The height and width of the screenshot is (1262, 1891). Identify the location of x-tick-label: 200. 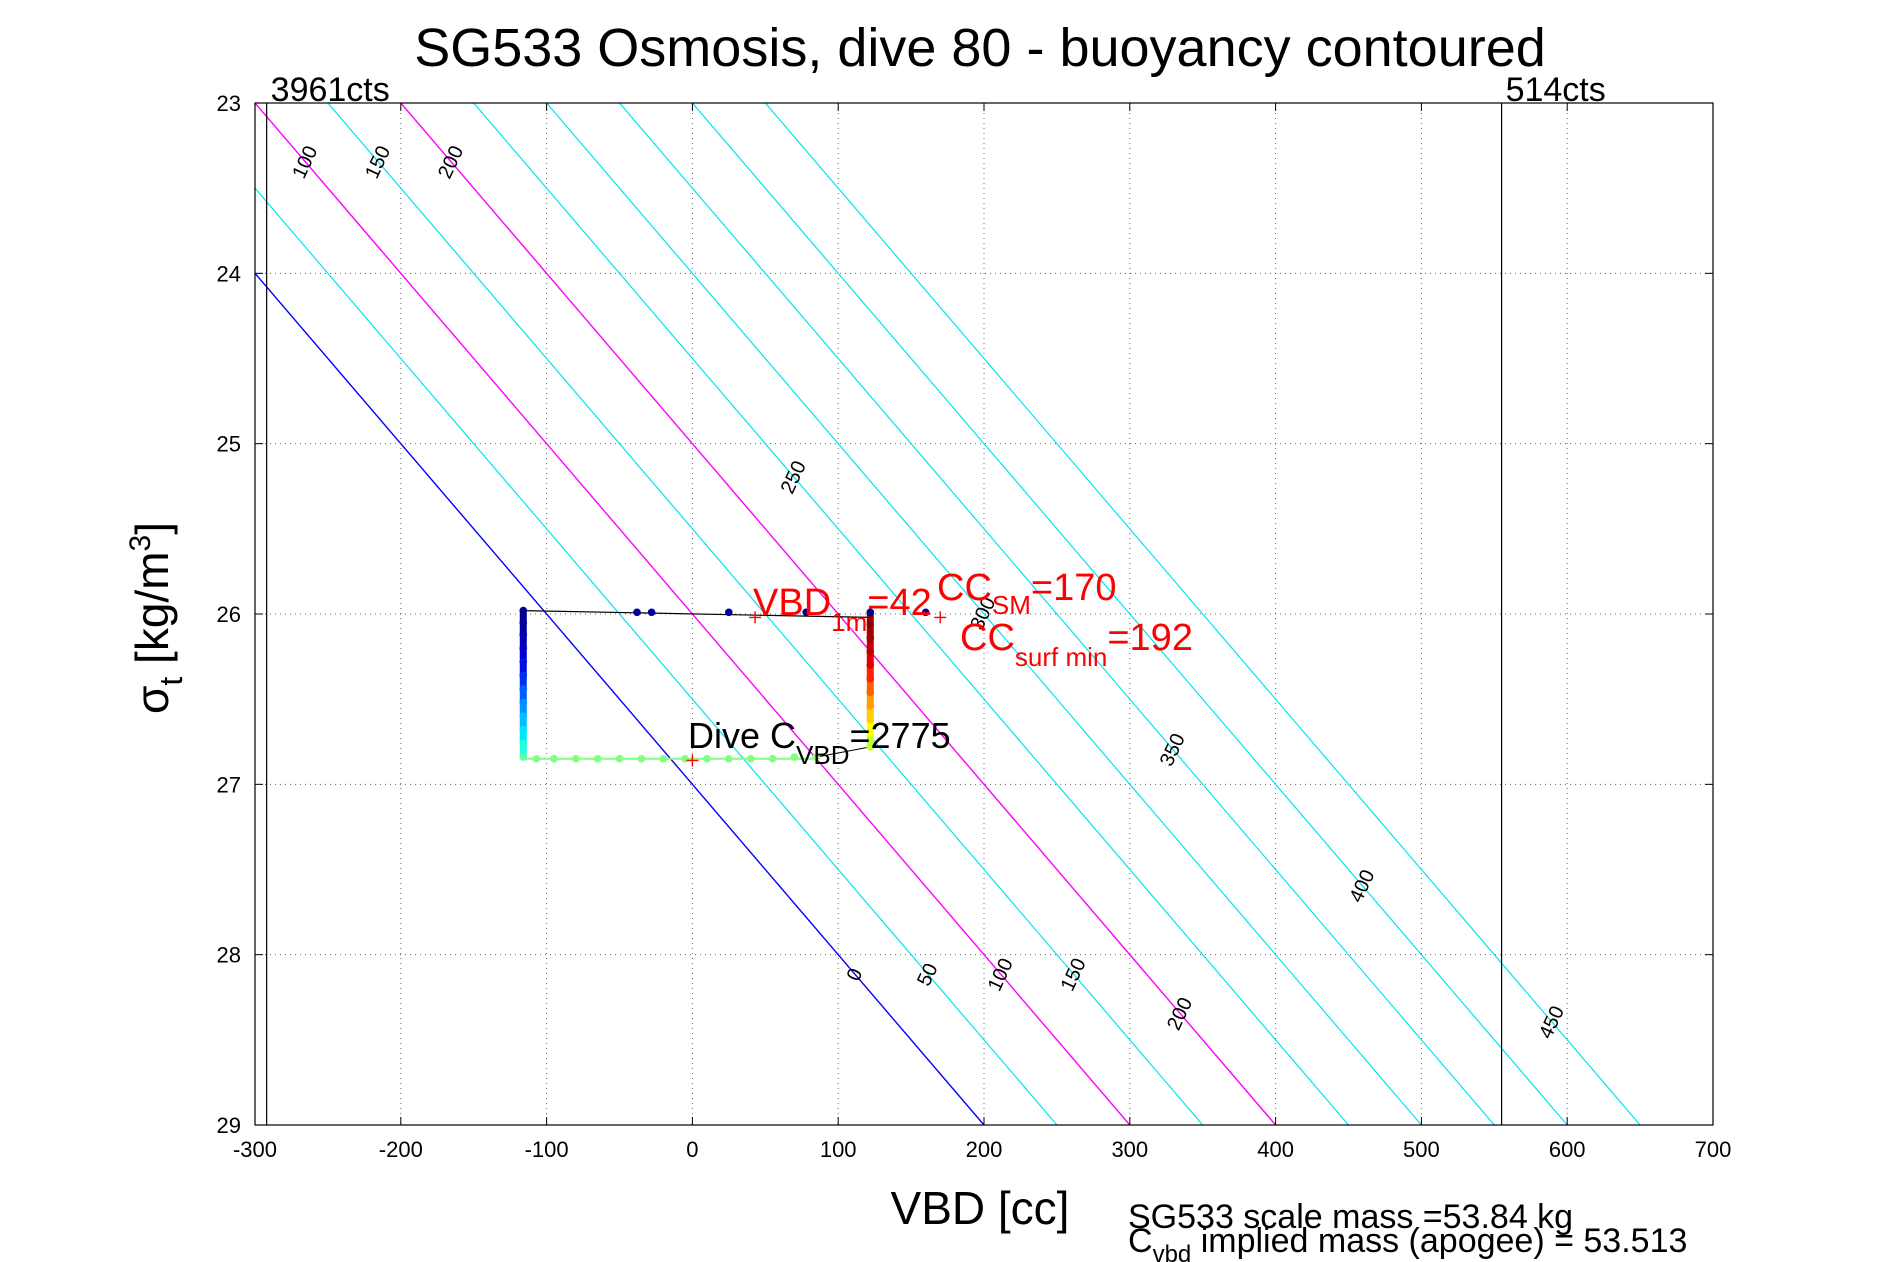
(984, 1149).